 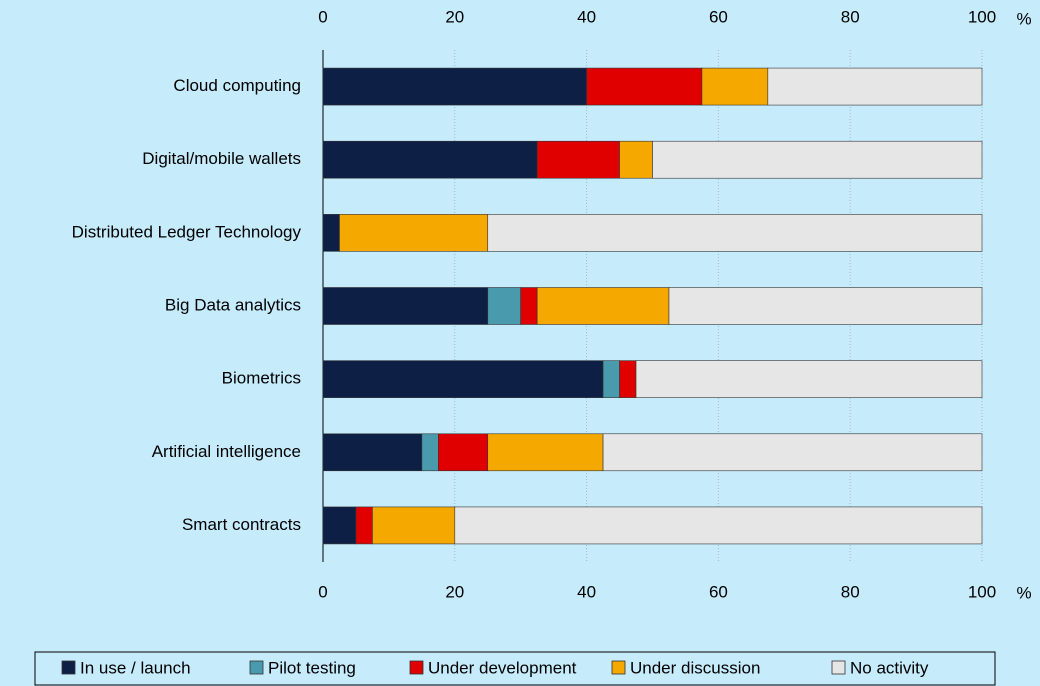 What do you see at coordinates (454, 591) in the screenshot?
I see `x-tick-label-bottom: 20` at bounding box center [454, 591].